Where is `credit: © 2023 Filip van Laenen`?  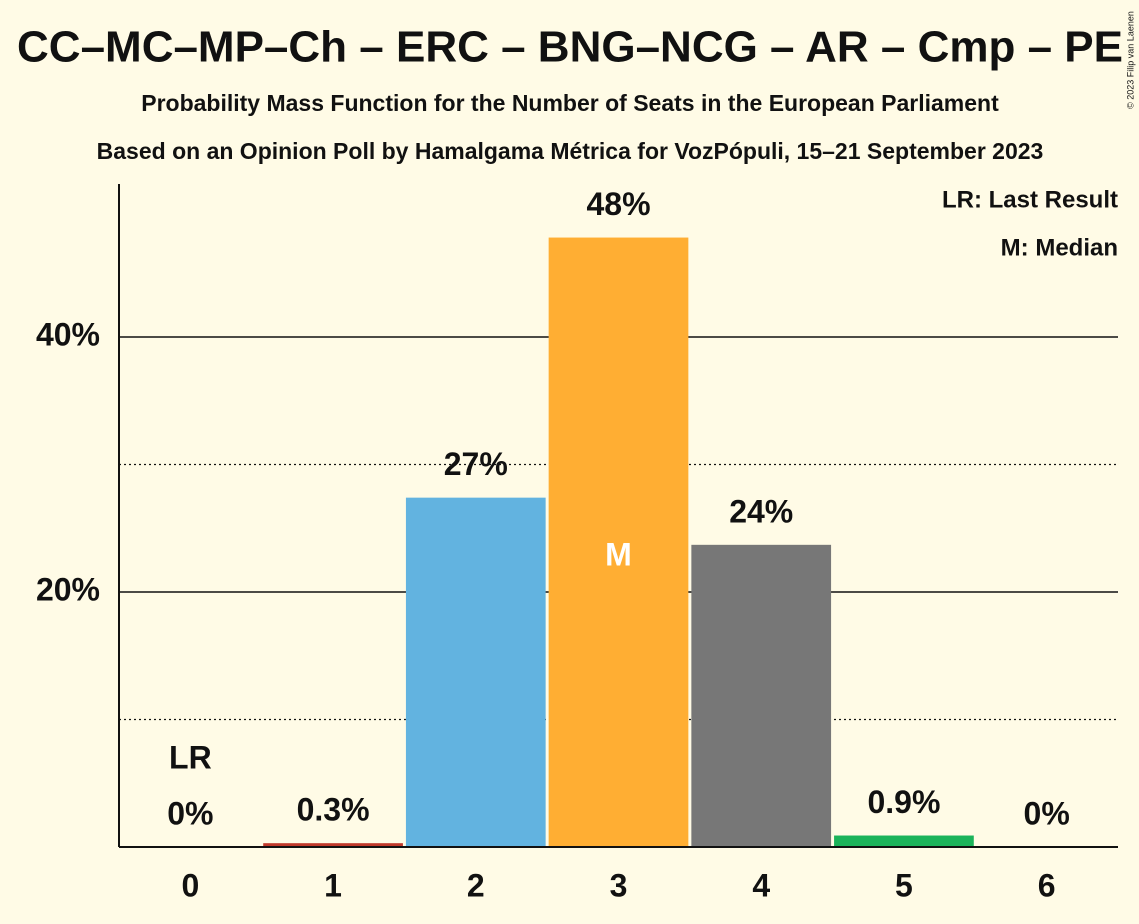 credit: © 2023 Filip van Laenen is located at coordinates (1130, 60).